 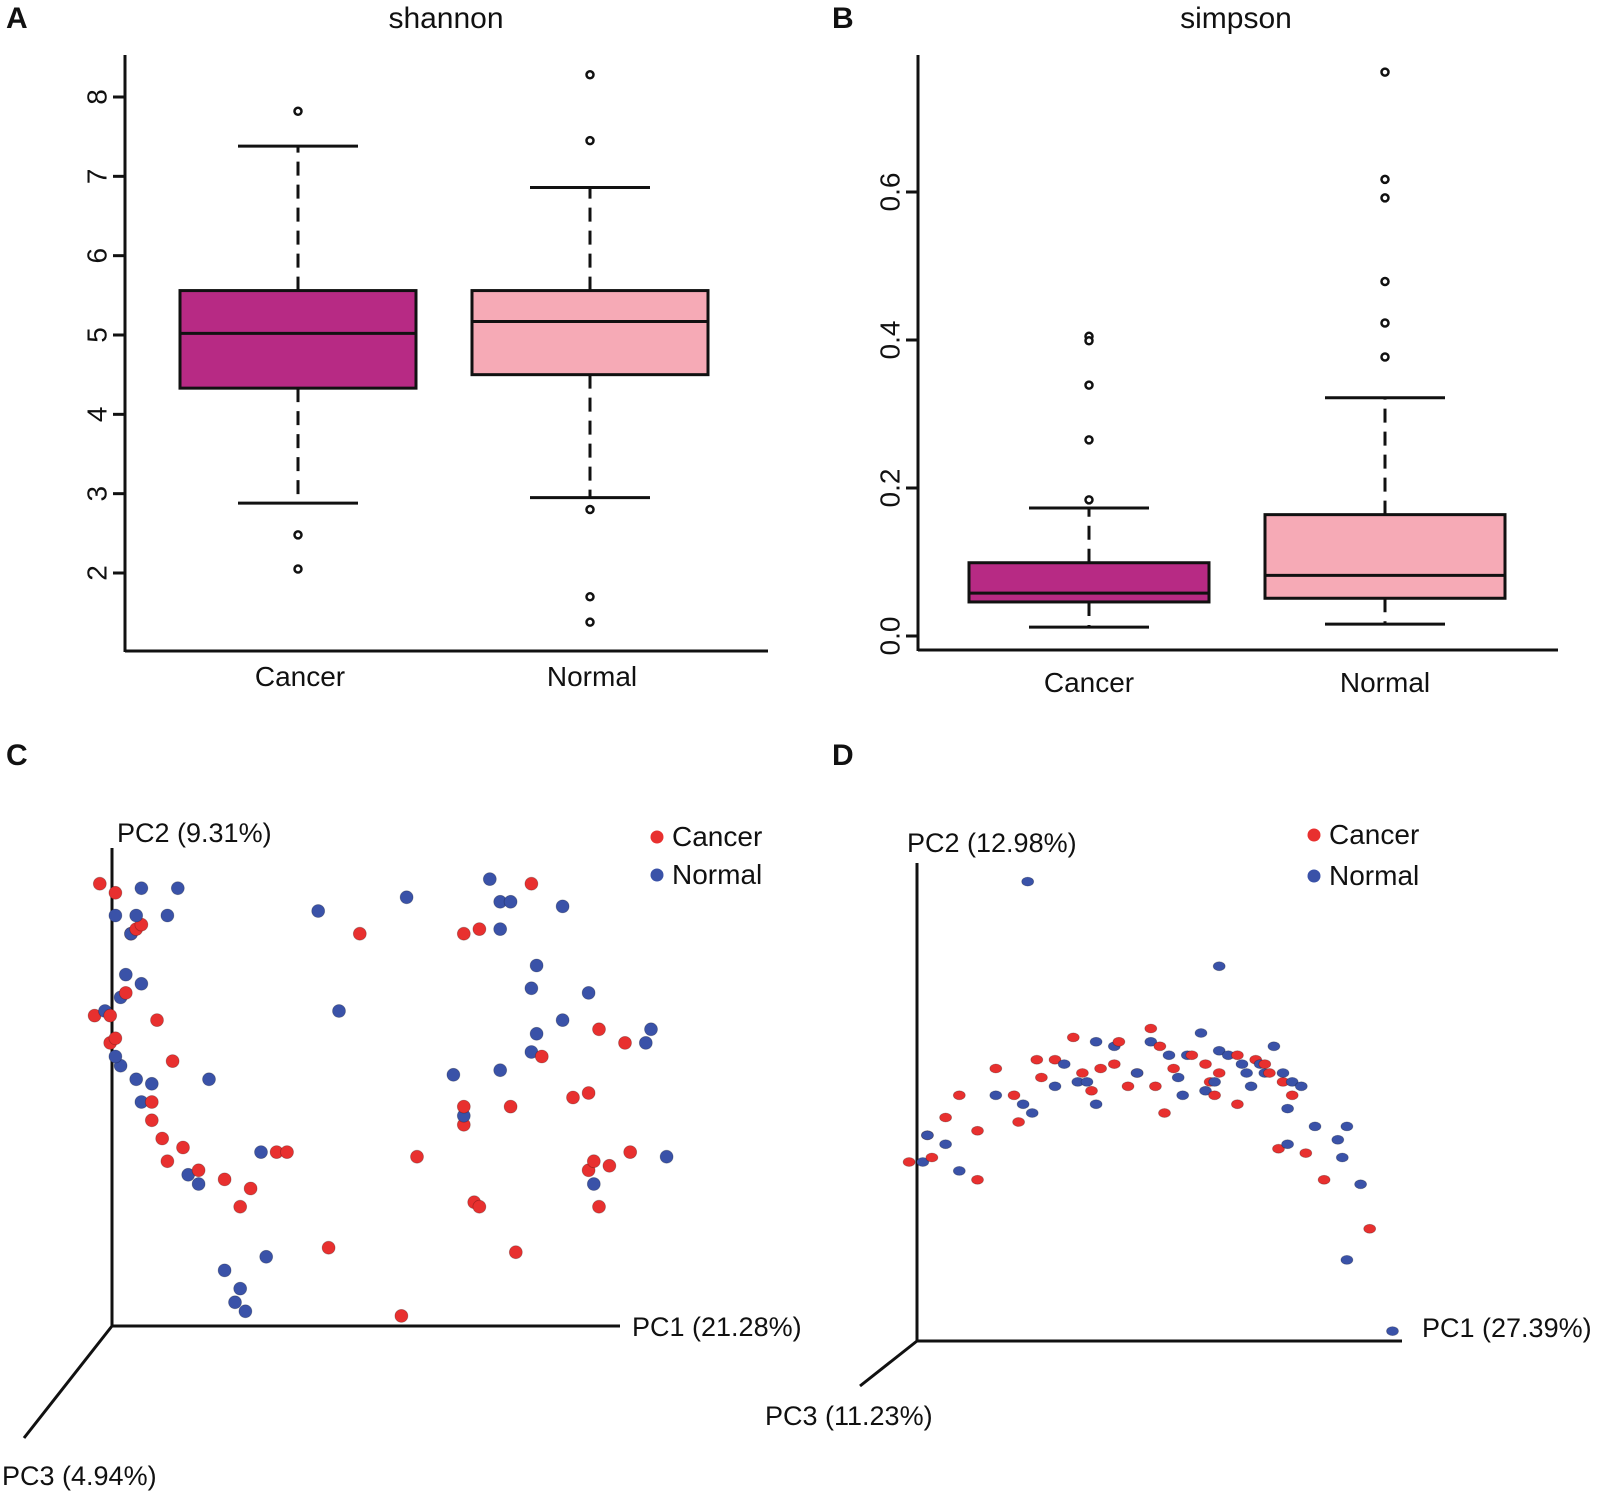 I want to click on legend-d-normal-label: Normal, so click(x=1374, y=875).